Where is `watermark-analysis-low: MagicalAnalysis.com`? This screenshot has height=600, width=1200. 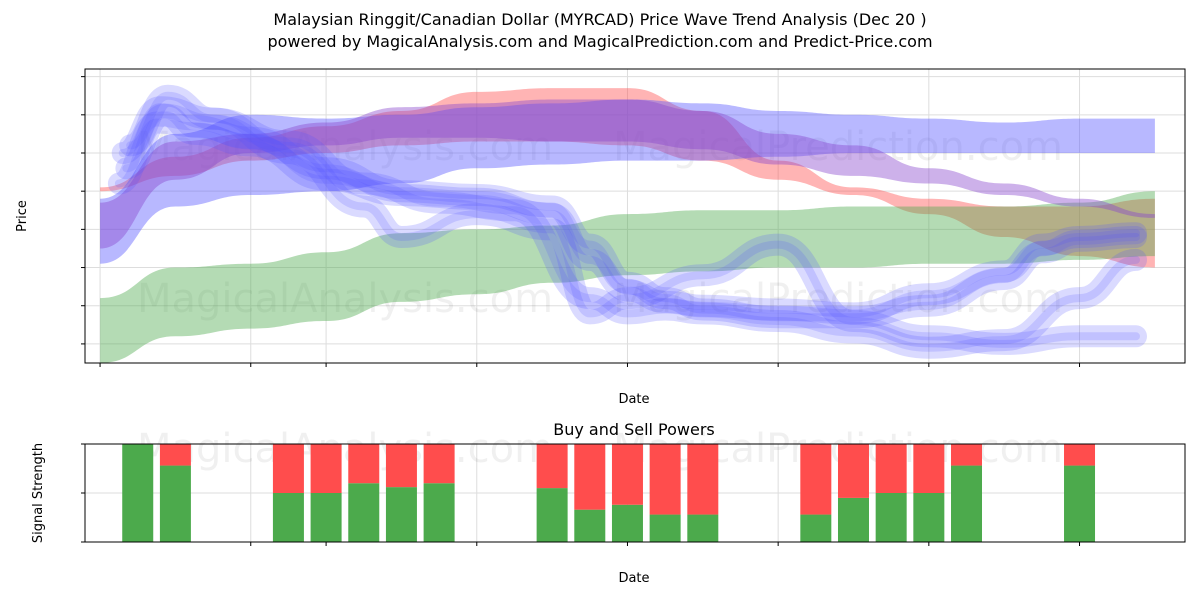
watermark-analysis-low: MagicalAnalysis.com is located at coordinates (345, 449).